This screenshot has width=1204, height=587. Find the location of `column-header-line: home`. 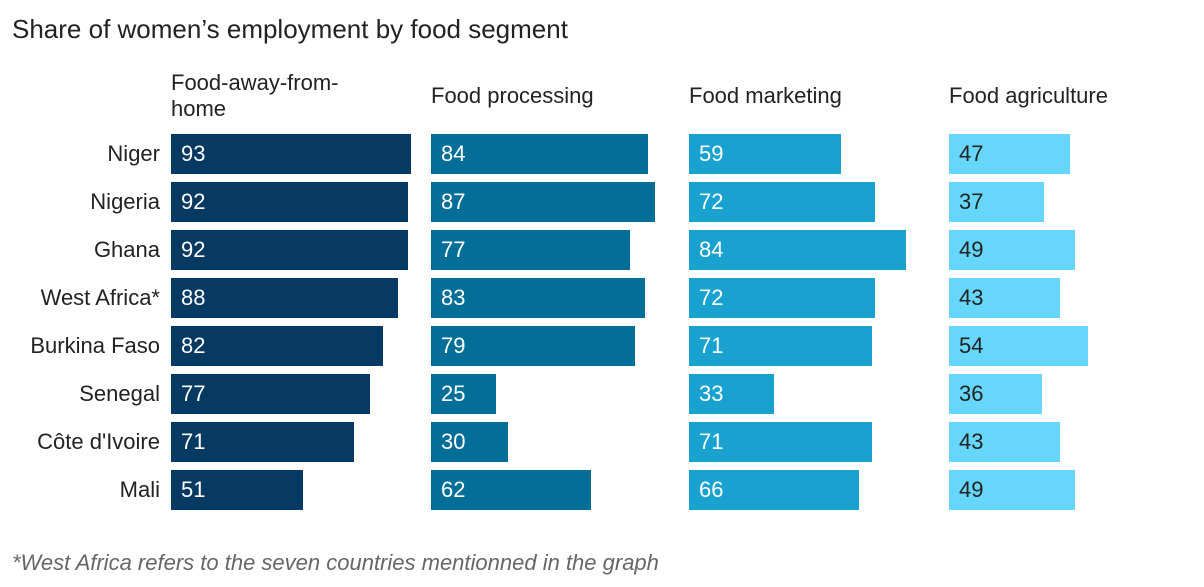

column-header-line: home is located at coordinates (199, 108).